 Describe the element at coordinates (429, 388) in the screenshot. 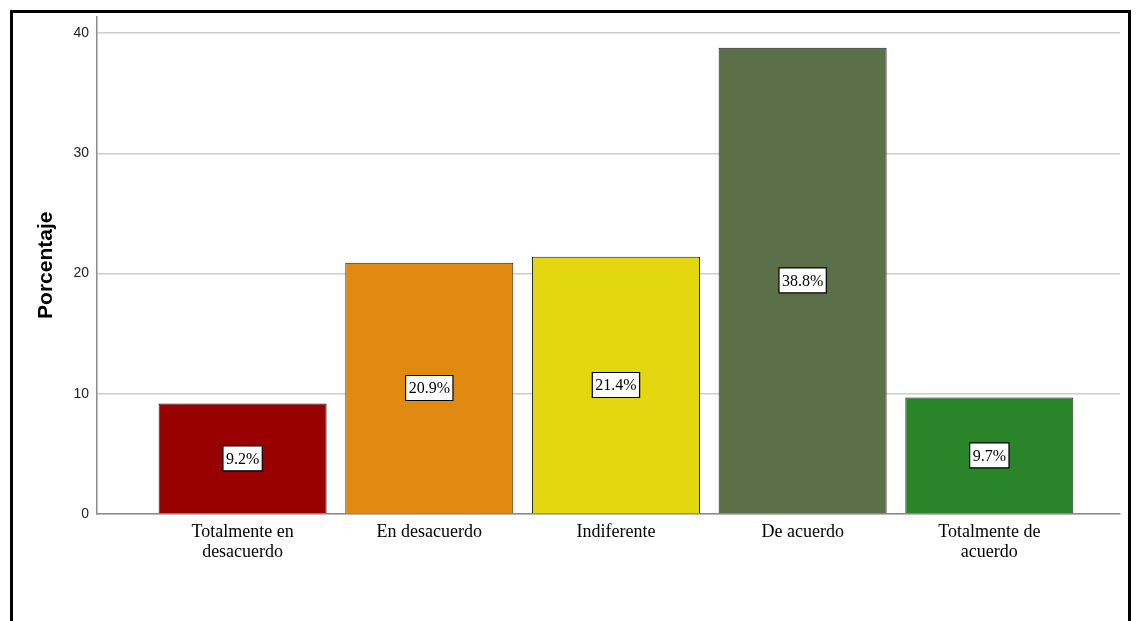

I see `data-label: 20.9%` at that location.